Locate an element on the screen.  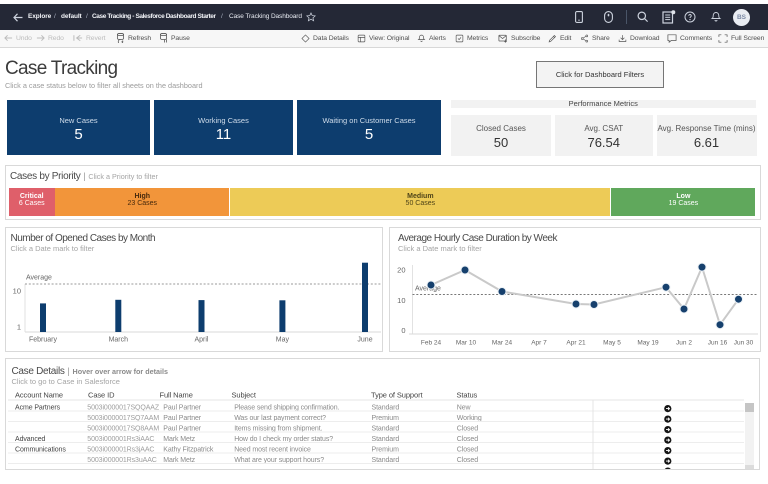
svg-text: 5003i000001Rs3iAAC is located at coordinates (120, 439).